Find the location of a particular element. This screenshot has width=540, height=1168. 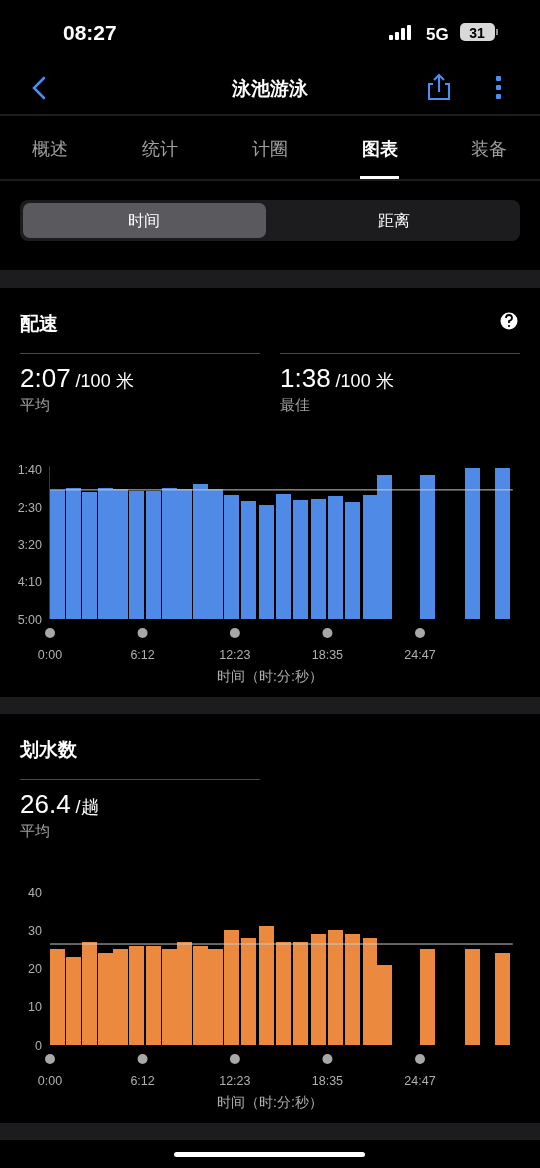

y-tick-label: 2:30 is located at coordinates (30, 507).